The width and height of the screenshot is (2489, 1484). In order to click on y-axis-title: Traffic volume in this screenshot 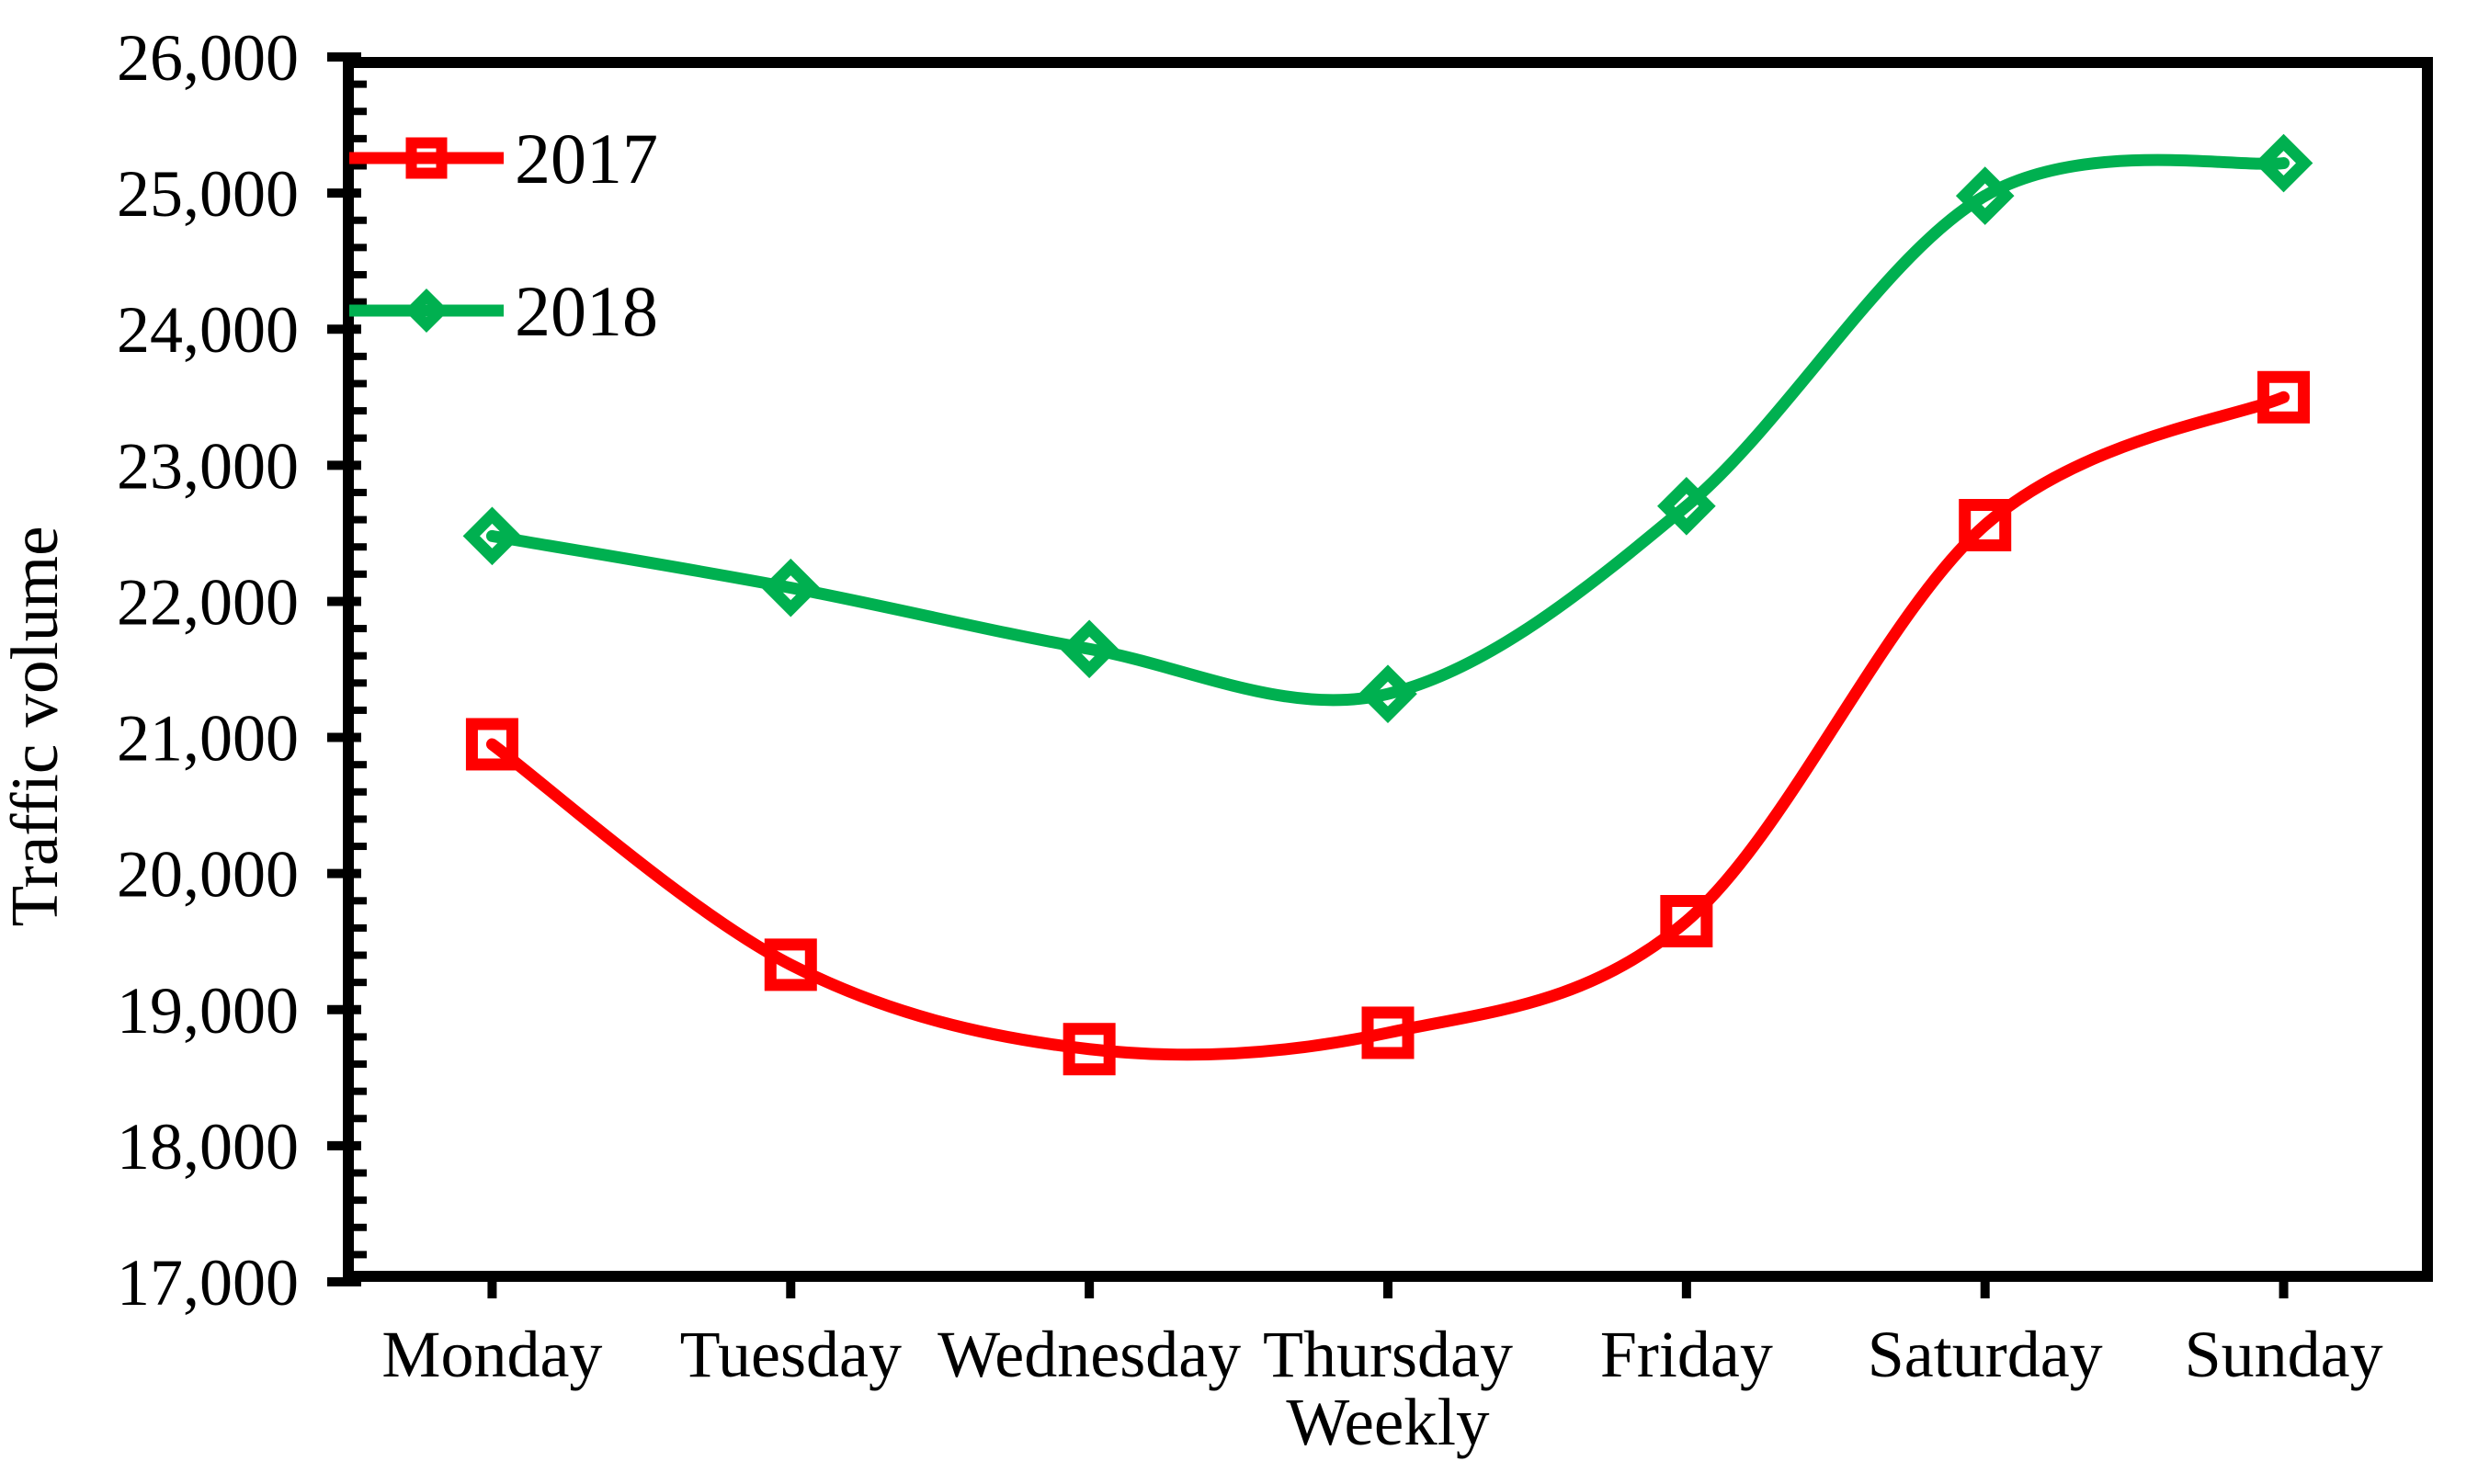, I will do `click(36, 727)`.